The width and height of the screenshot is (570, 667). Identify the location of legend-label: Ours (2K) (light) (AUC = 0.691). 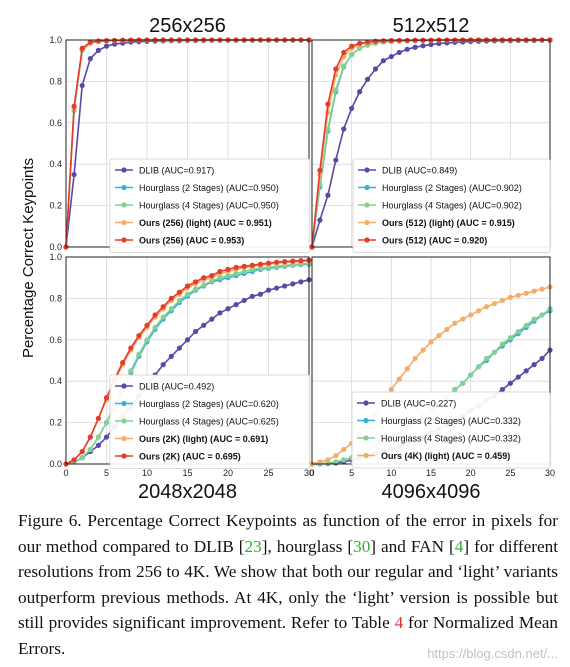
(203, 439).